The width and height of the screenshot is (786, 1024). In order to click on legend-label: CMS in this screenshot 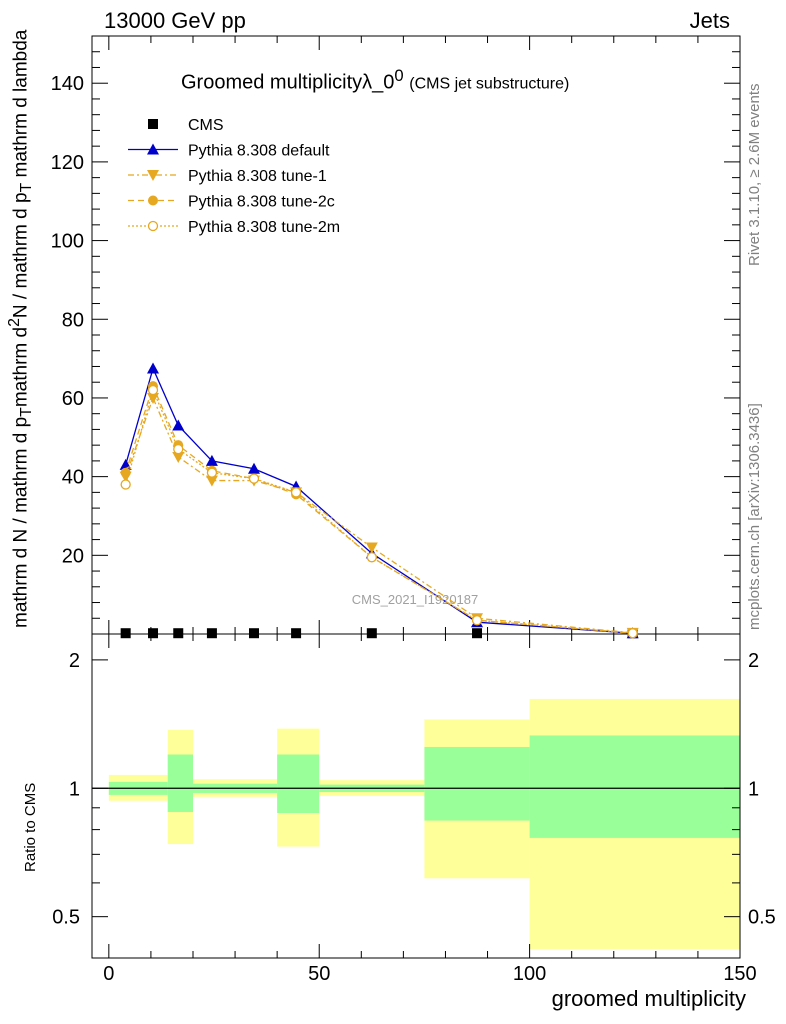, I will do `click(206, 125)`.